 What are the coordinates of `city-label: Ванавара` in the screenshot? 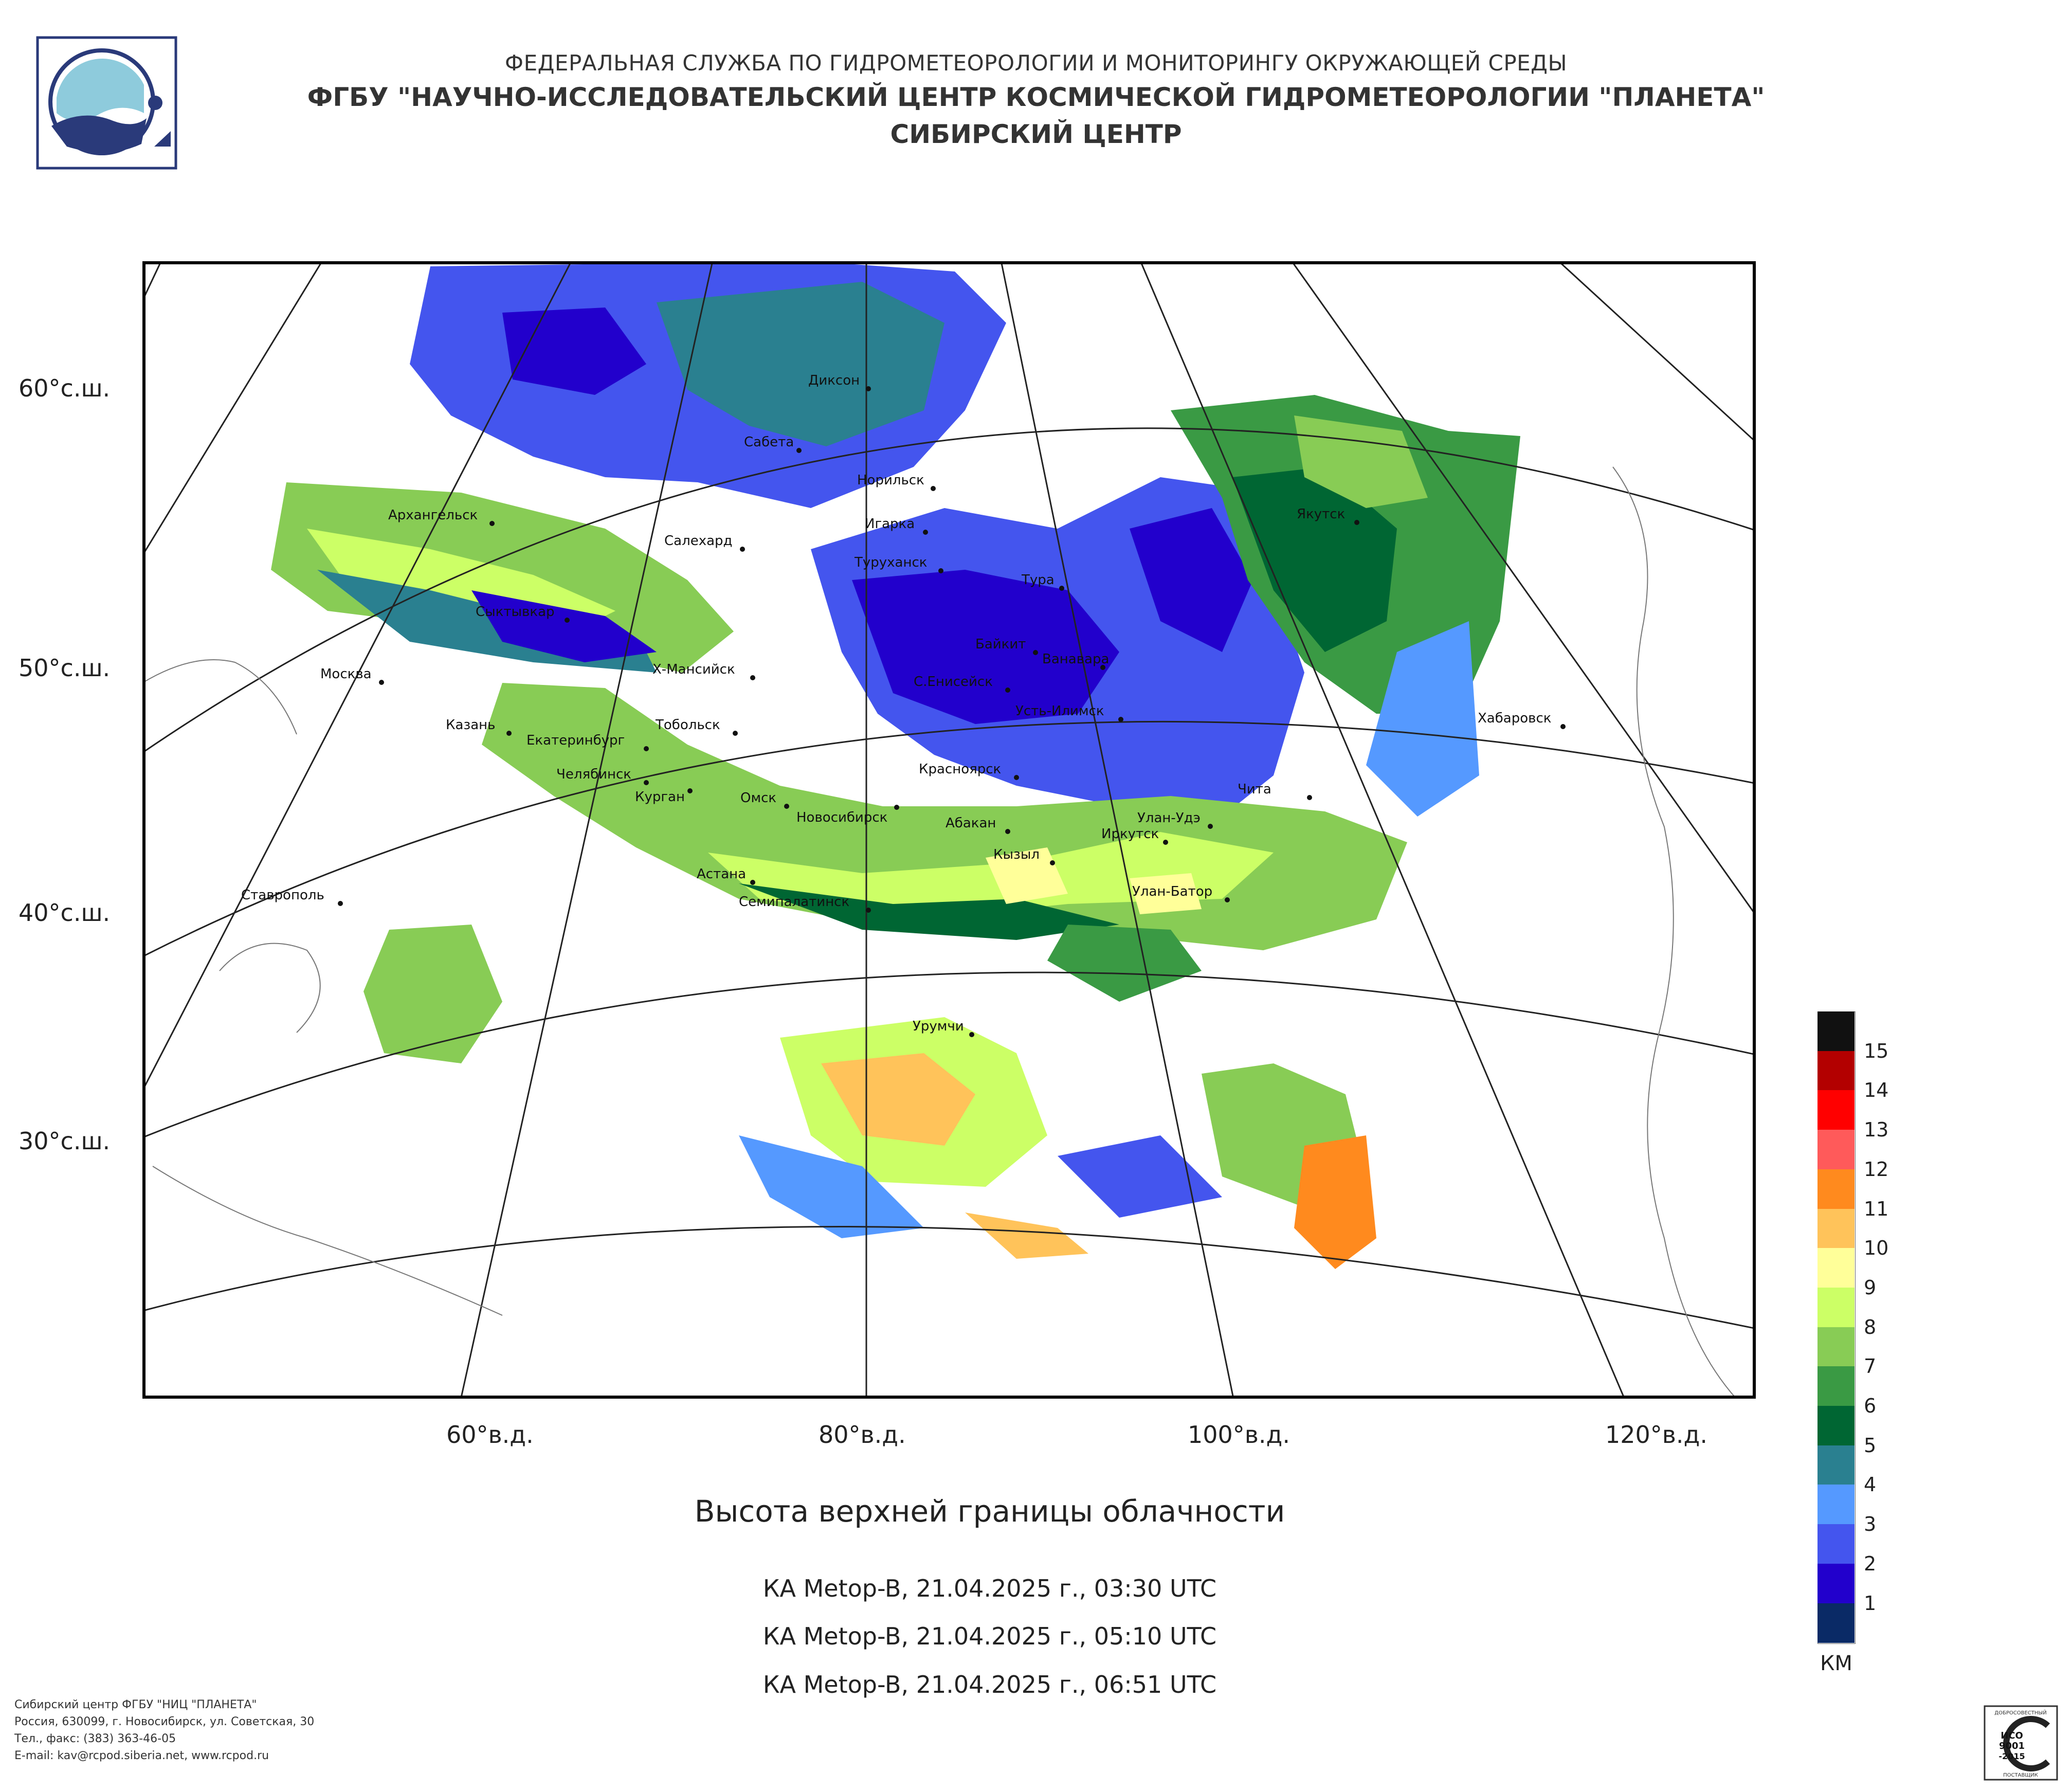 It's located at (1075, 660).